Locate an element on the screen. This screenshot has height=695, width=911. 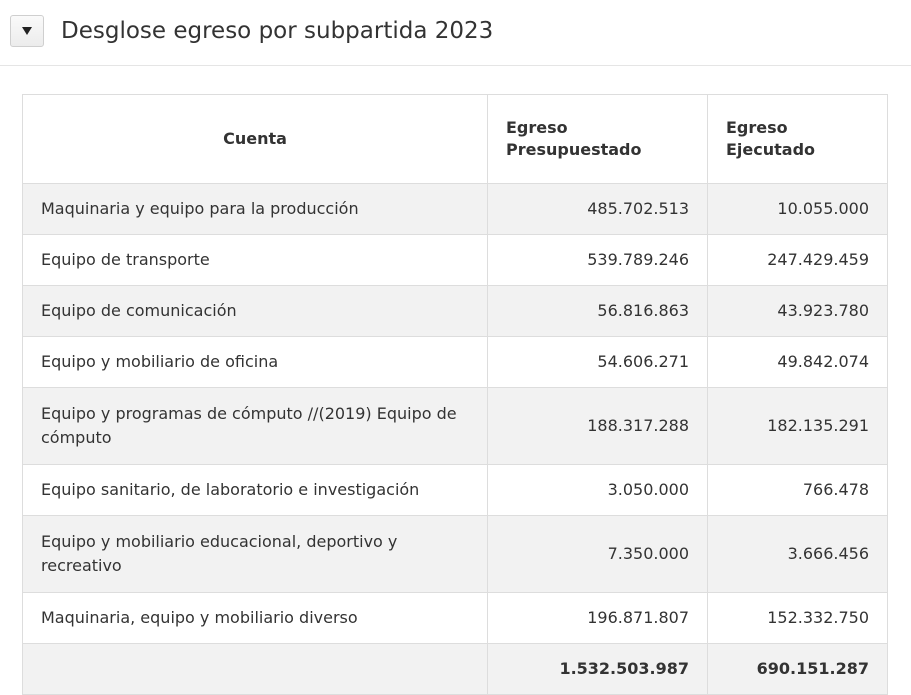
collapse-toggle-button is located at coordinates (27, 31).